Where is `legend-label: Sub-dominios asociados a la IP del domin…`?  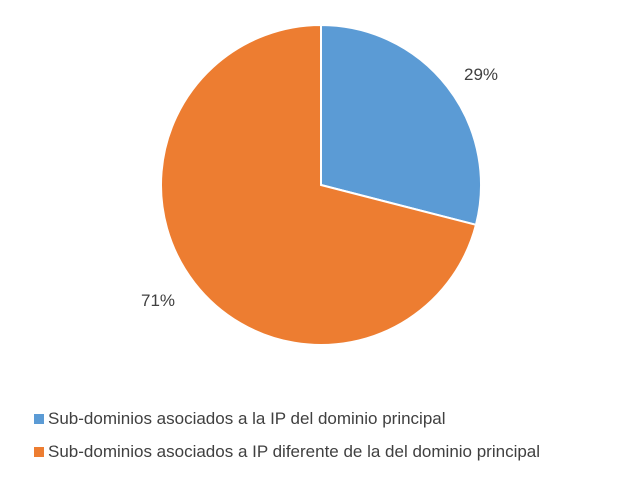
legend-label: Sub-dominios asociados a la IP del domin… is located at coordinates (247, 418).